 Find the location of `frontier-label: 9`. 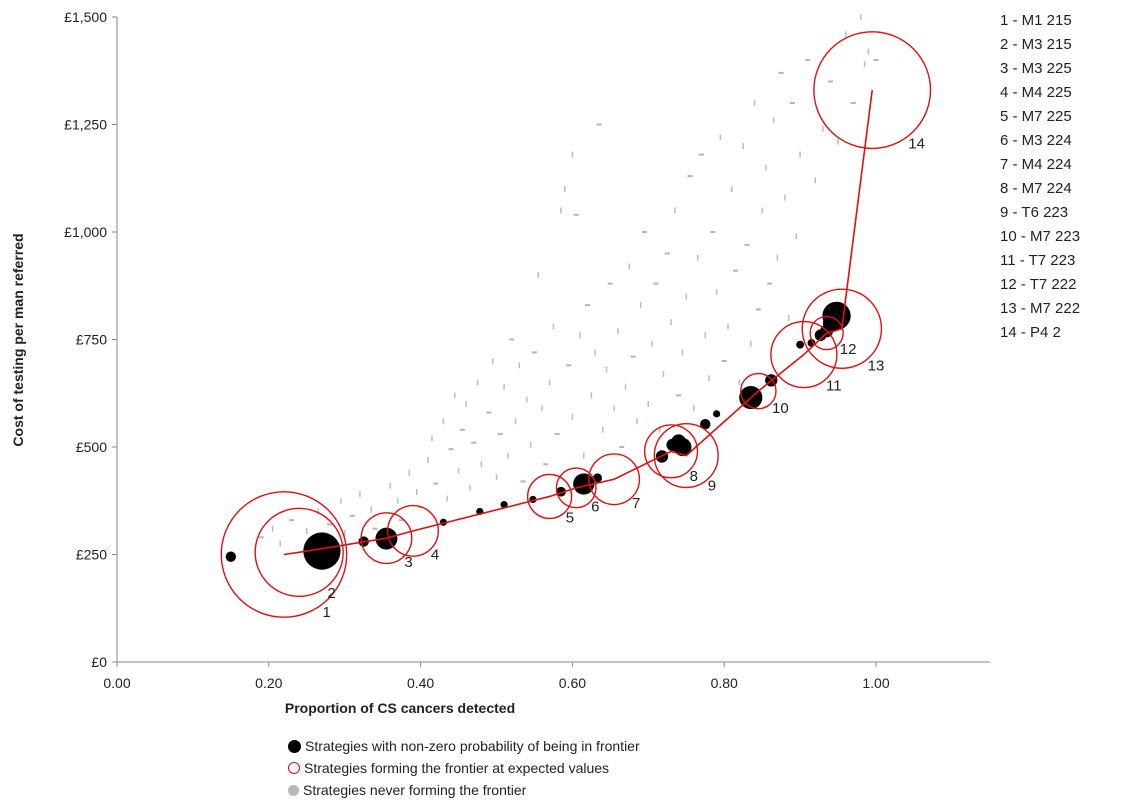

frontier-label: 9 is located at coordinates (712, 485).